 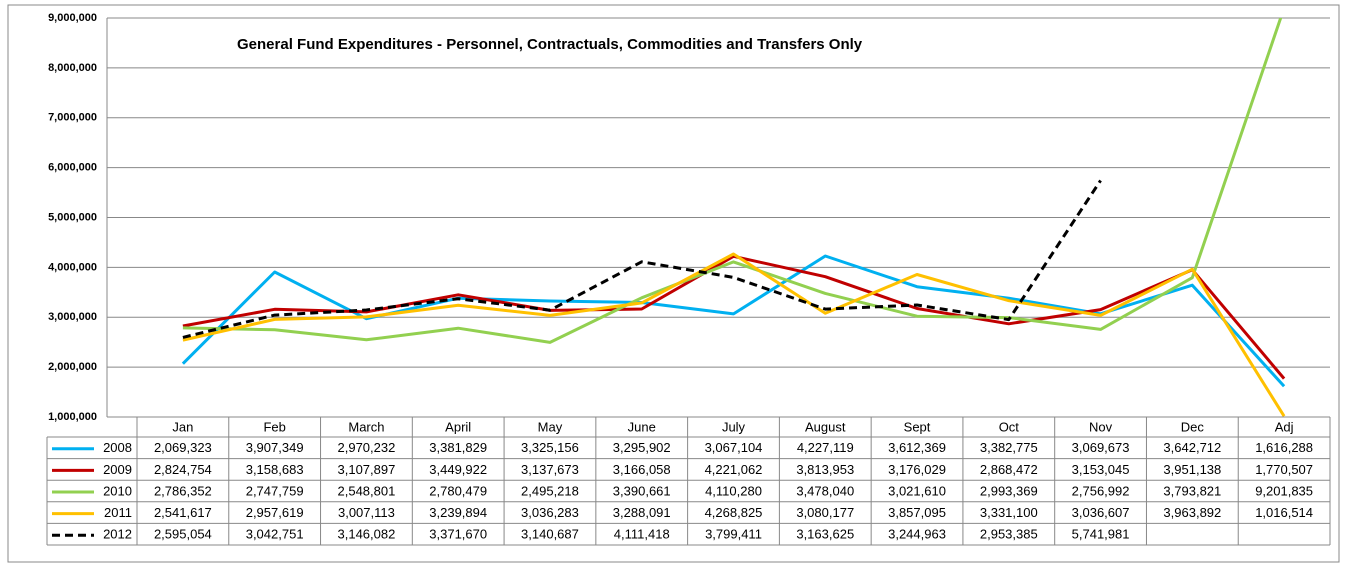 What do you see at coordinates (825, 534) in the screenshot?
I see `table-value: 3,163,625` at bounding box center [825, 534].